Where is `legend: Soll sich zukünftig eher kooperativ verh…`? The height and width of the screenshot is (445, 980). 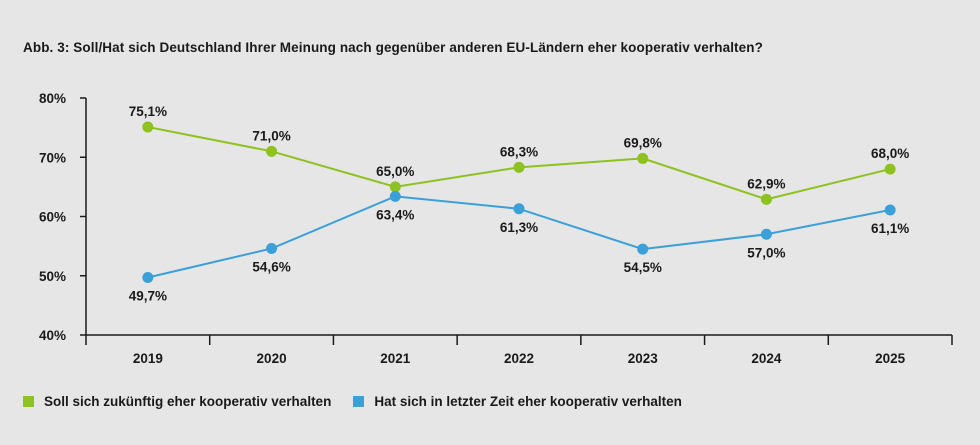
legend: Soll sich zukünftig eher kooperativ verh… is located at coordinates (363, 401).